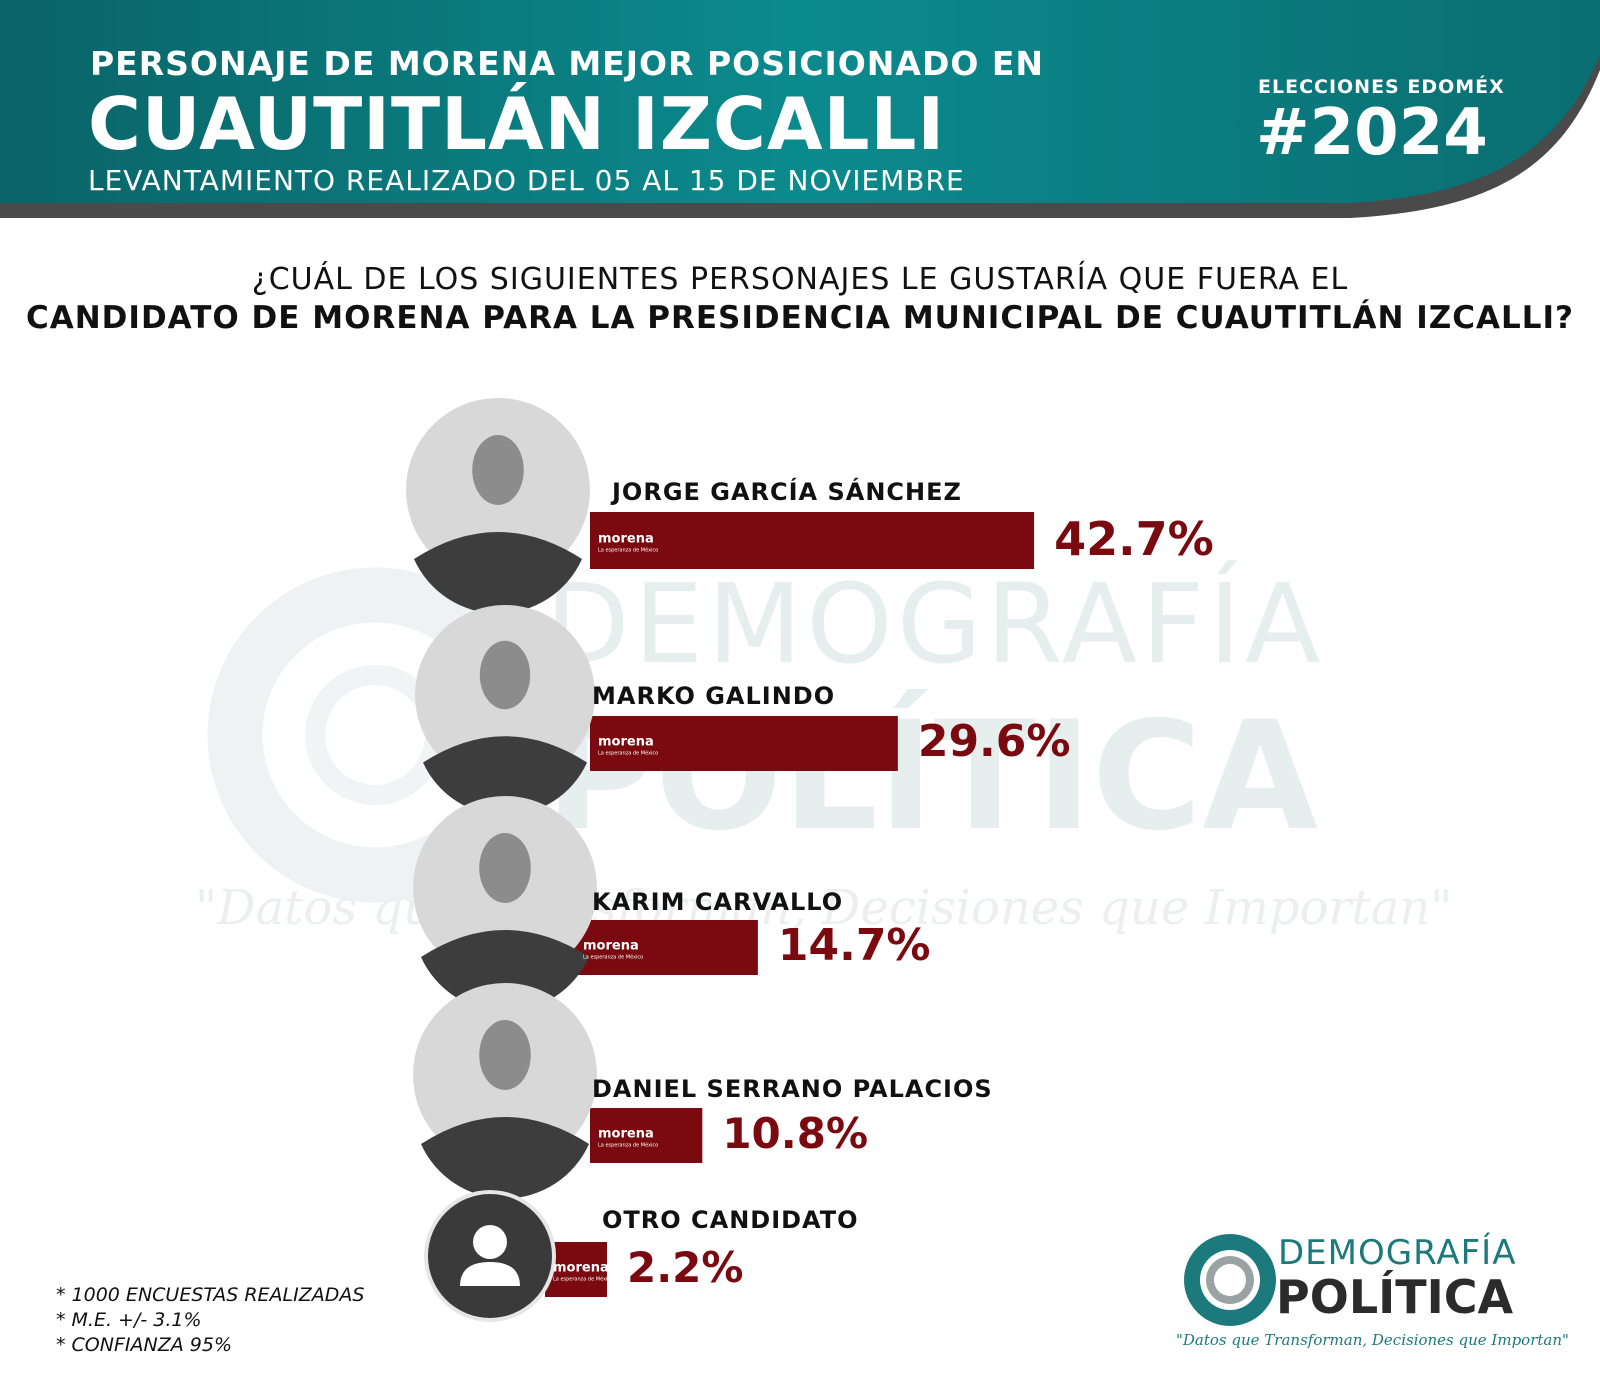 The width and height of the screenshot is (1600, 1391). Describe the element at coordinates (210, 1295) in the screenshot. I see `note-sample-size: * 1000 ENCUESTAS REALIZADAS` at that location.